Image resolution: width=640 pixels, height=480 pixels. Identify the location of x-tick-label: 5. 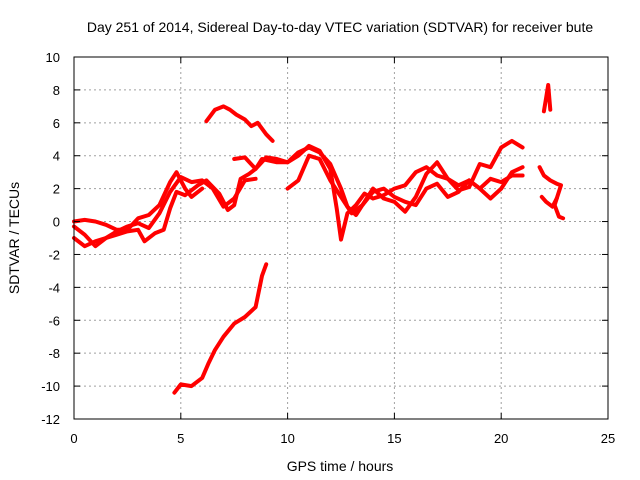
(180, 438).